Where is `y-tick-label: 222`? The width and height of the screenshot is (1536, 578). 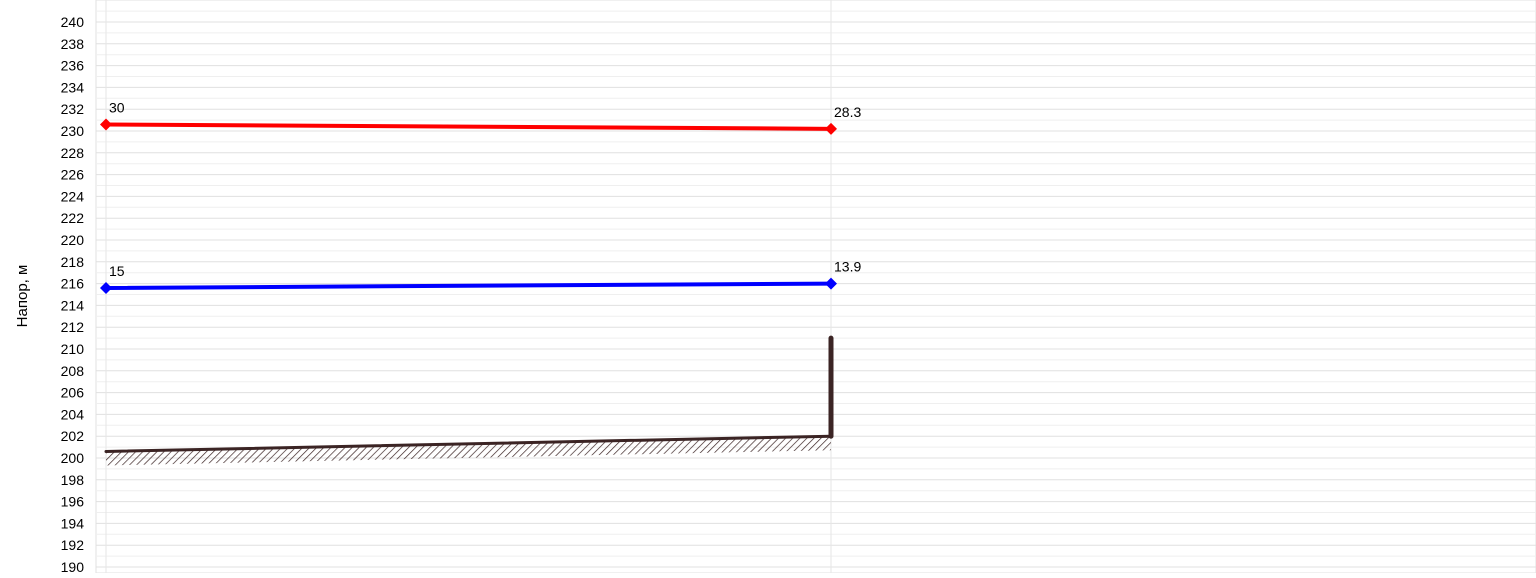 y-tick-label: 222 is located at coordinates (73, 218).